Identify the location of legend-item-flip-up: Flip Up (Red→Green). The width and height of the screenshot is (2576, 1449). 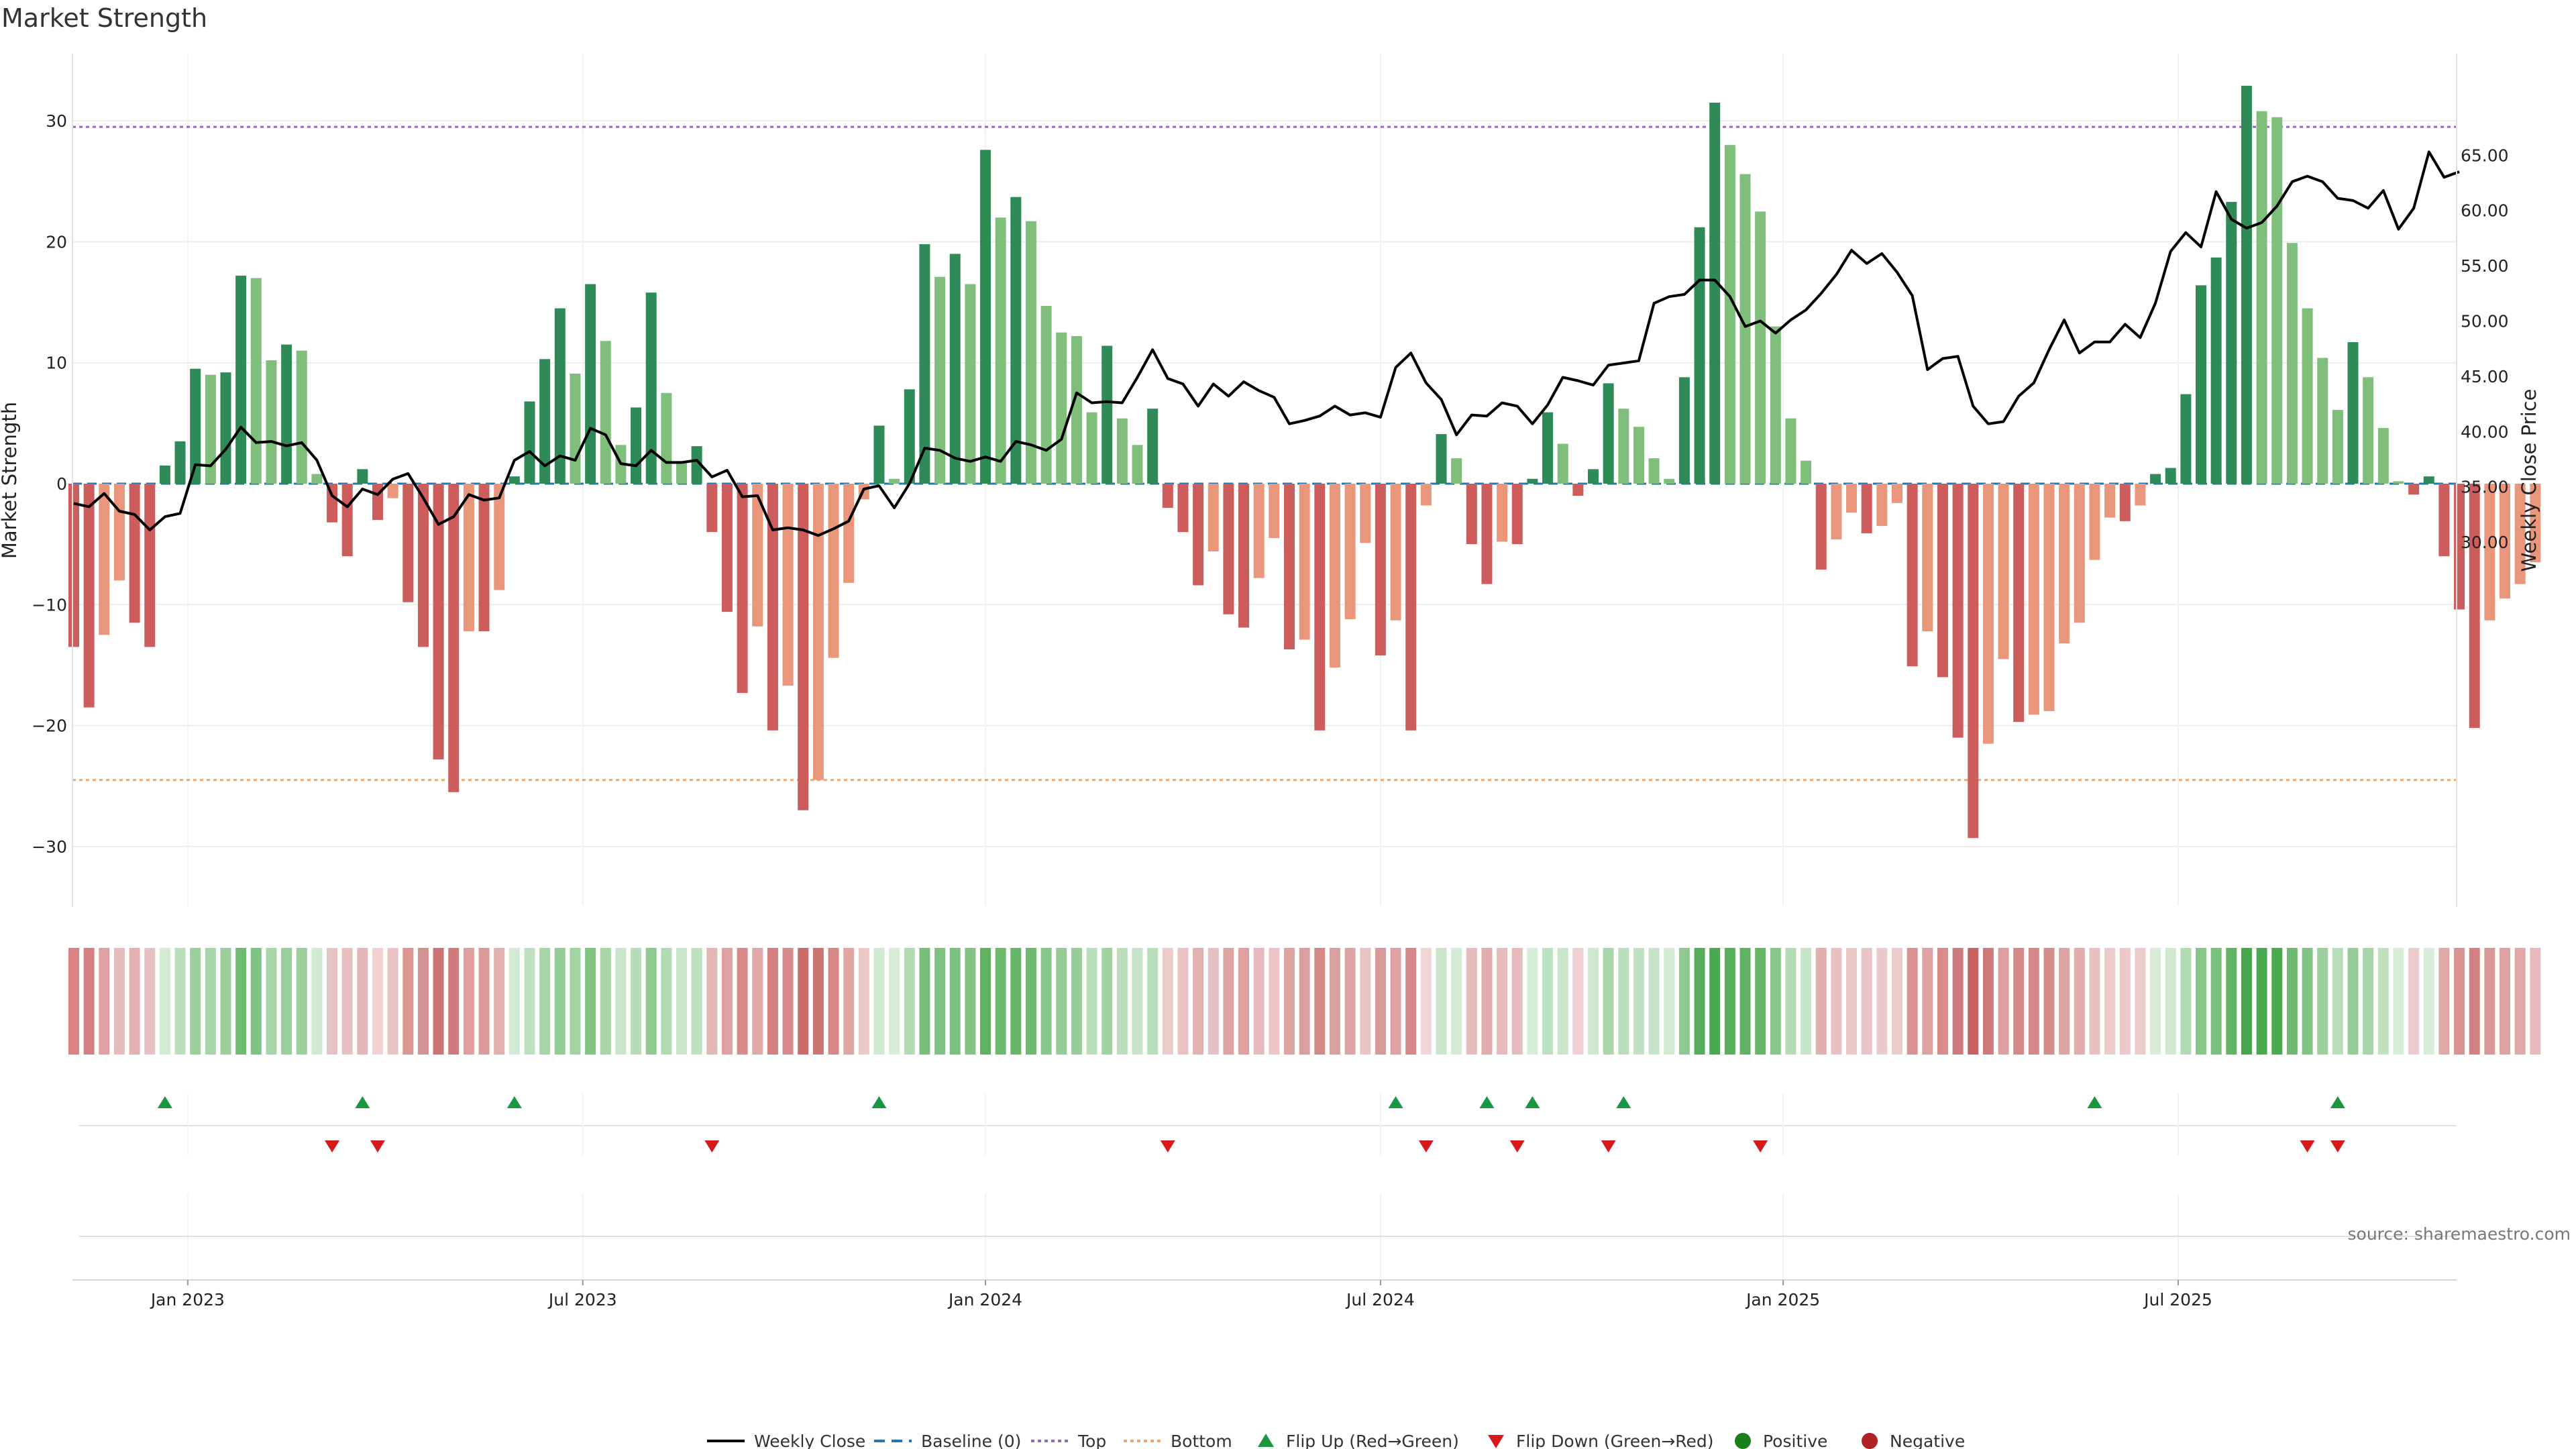
(1358, 1440).